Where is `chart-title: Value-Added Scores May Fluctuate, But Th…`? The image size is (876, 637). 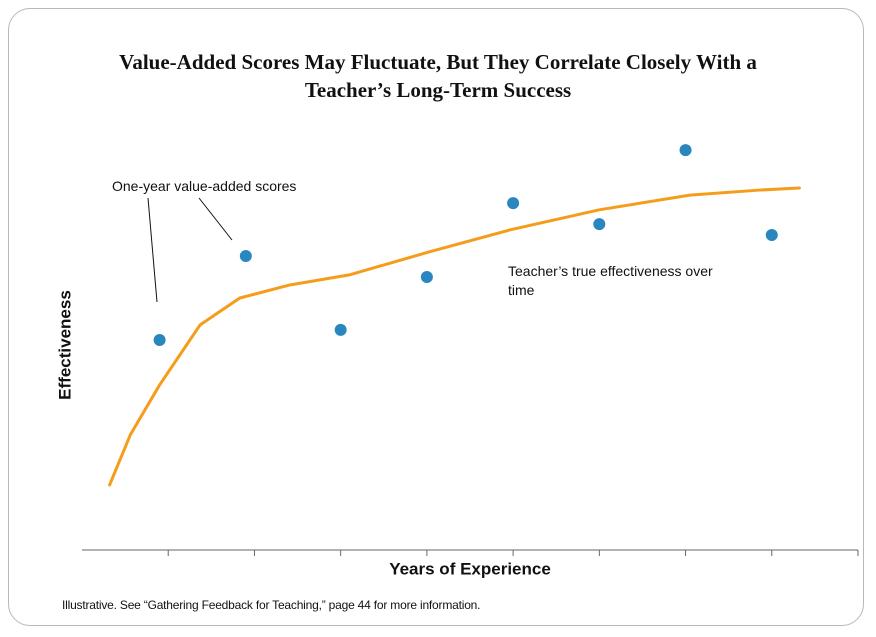
chart-title: Value-Added Scores May Fluctuate, But Th… is located at coordinates (438, 76).